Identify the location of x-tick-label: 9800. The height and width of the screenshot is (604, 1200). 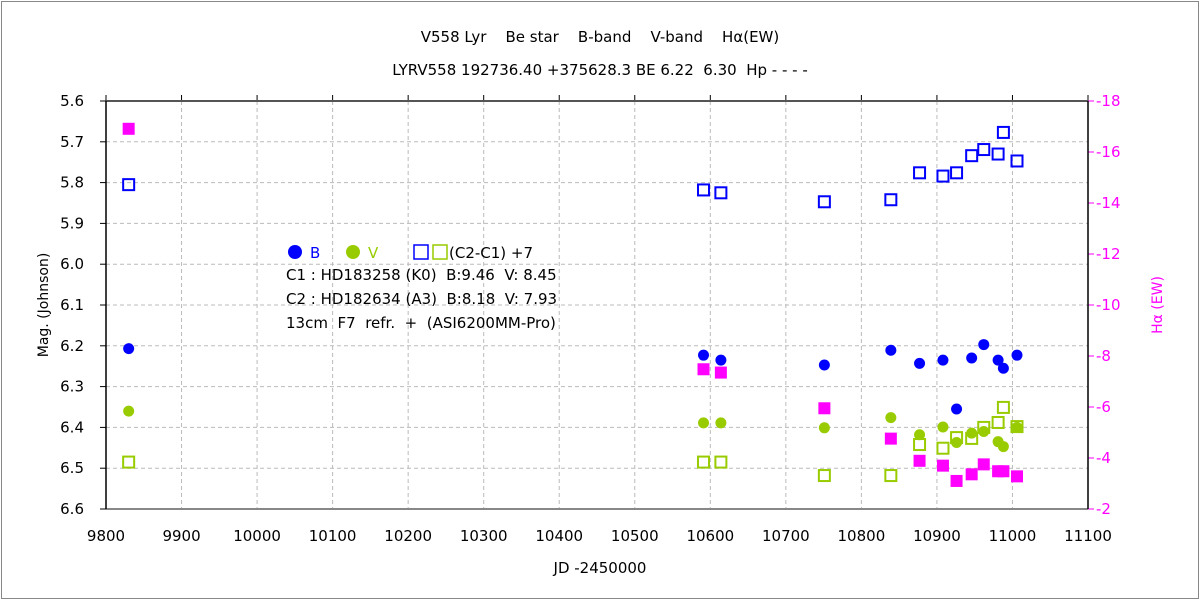
(106, 536).